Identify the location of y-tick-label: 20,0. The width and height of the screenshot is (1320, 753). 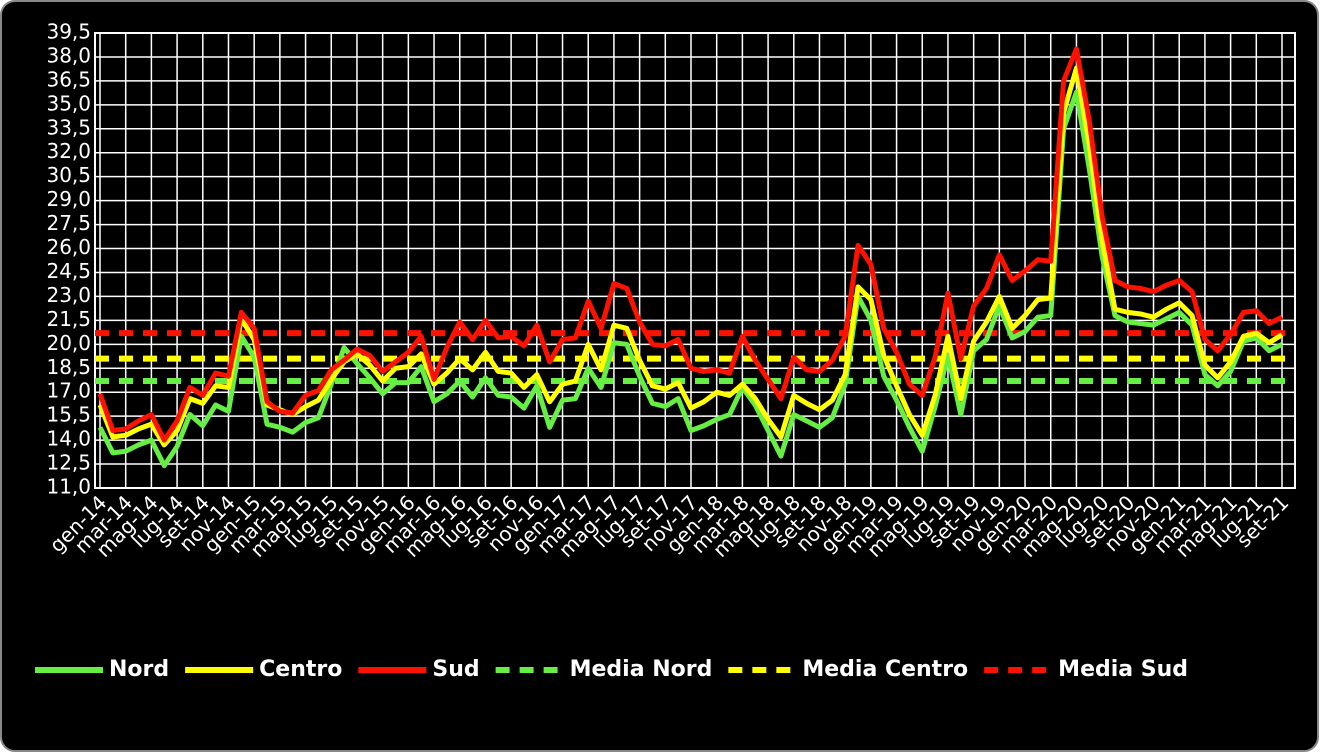
(68, 343).